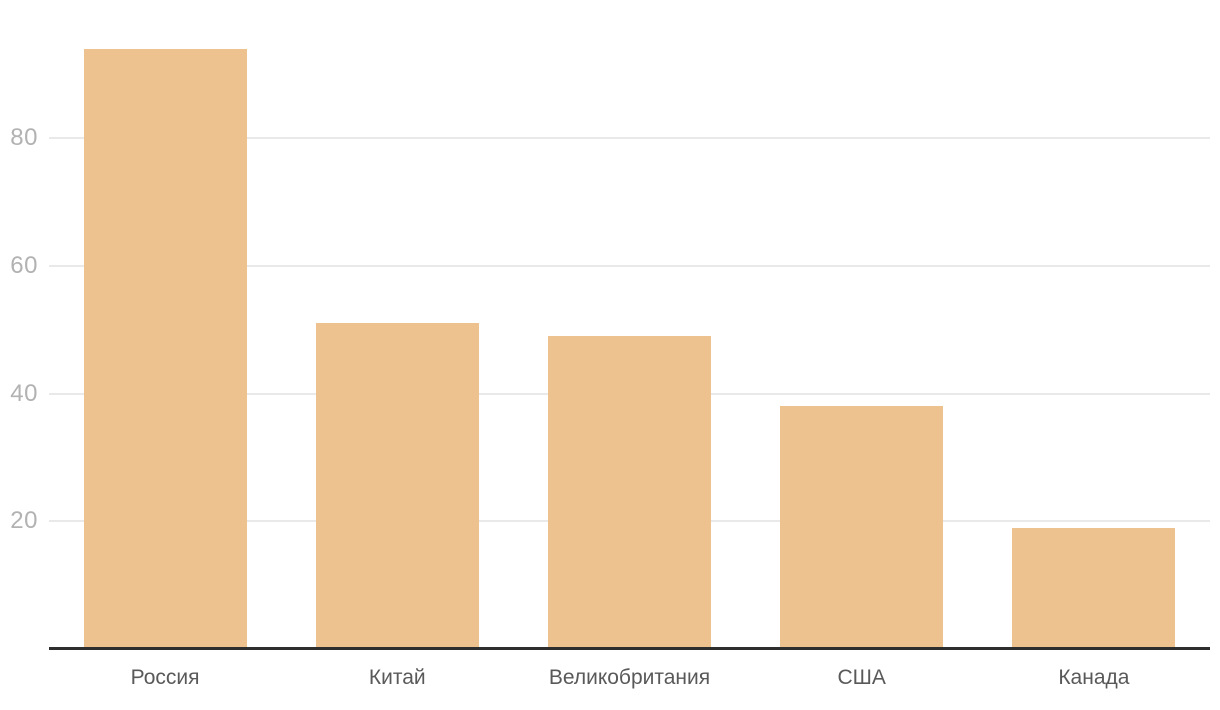 Image resolution: width=1220 pixels, height=710 pixels. Describe the element at coordinates (165, 348) in the screenshot. I see `bar-russia` at that location.